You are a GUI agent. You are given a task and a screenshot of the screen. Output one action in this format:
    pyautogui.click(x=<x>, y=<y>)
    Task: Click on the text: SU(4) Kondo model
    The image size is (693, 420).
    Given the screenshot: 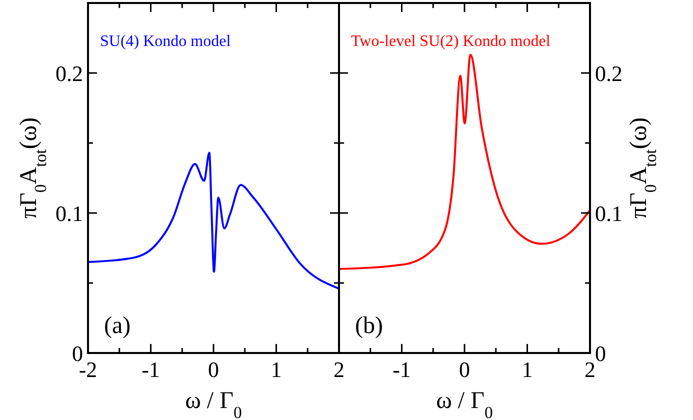 What is the action you would take?
    pyautogui.click(x=166, y=41)
    